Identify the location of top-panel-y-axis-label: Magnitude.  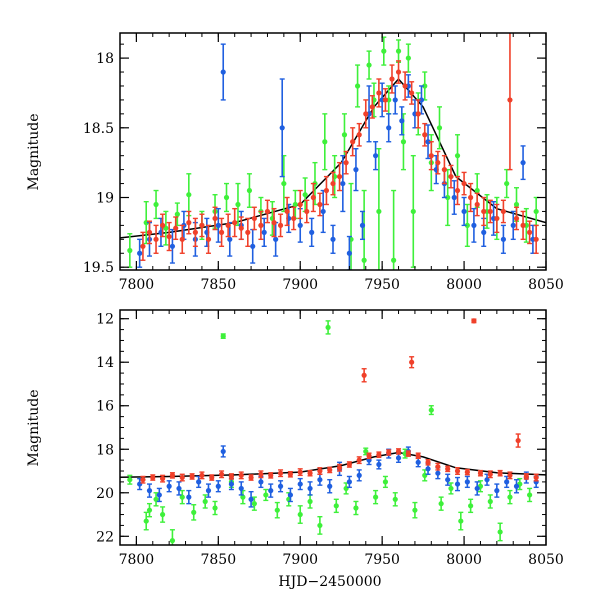
(34, 151).